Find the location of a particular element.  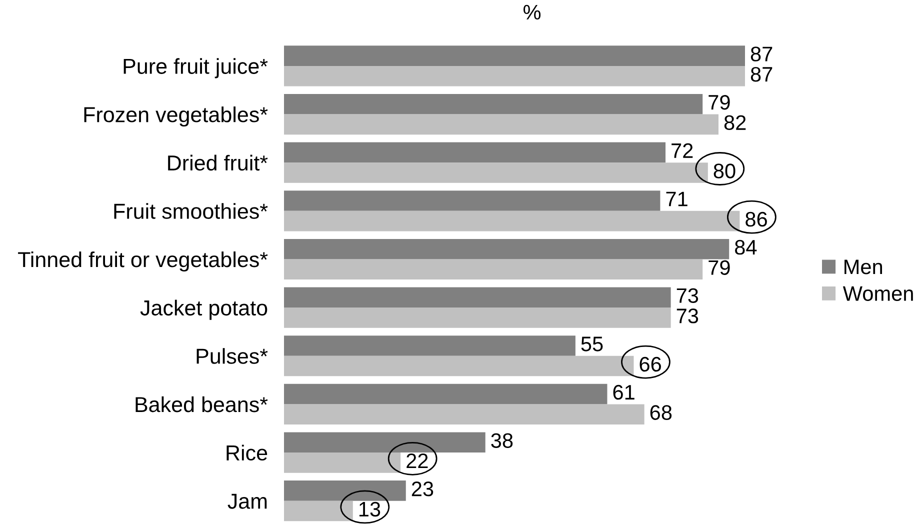

legend-label: Women is located at coordinates (877, 293).